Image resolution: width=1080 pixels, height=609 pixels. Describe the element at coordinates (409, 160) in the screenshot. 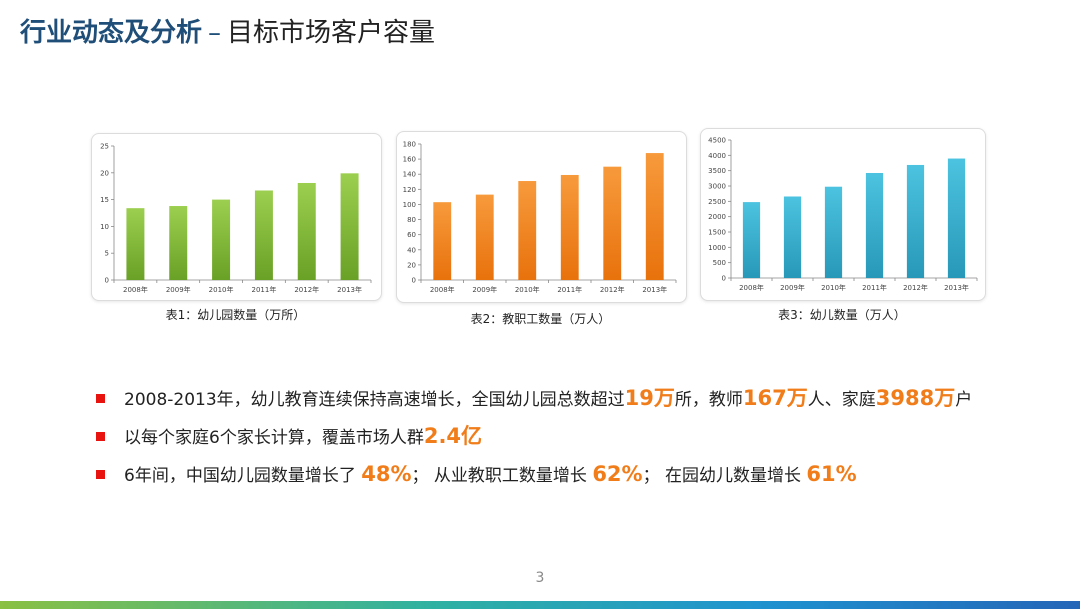

I see `y-tick-label: 160` at that location.